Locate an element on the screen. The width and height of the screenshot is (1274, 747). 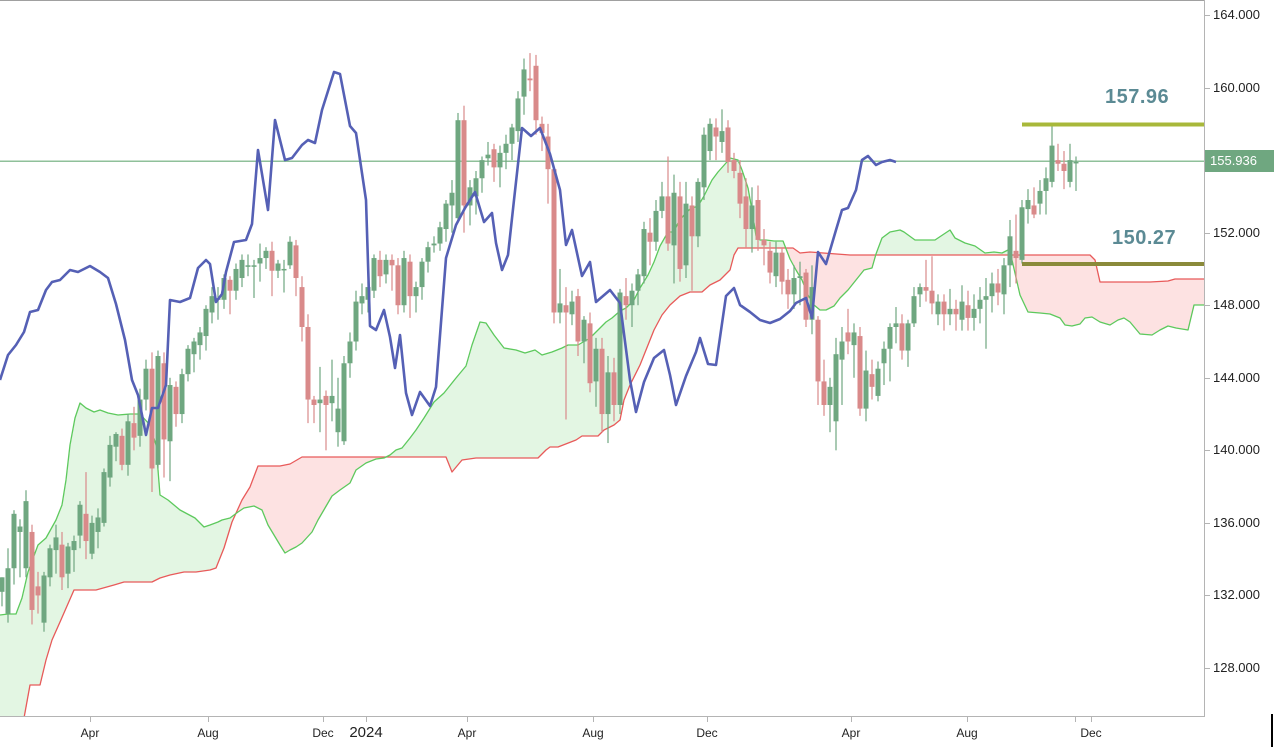
y-axis-label: 152.000 is located at coordinates (1236, 232).